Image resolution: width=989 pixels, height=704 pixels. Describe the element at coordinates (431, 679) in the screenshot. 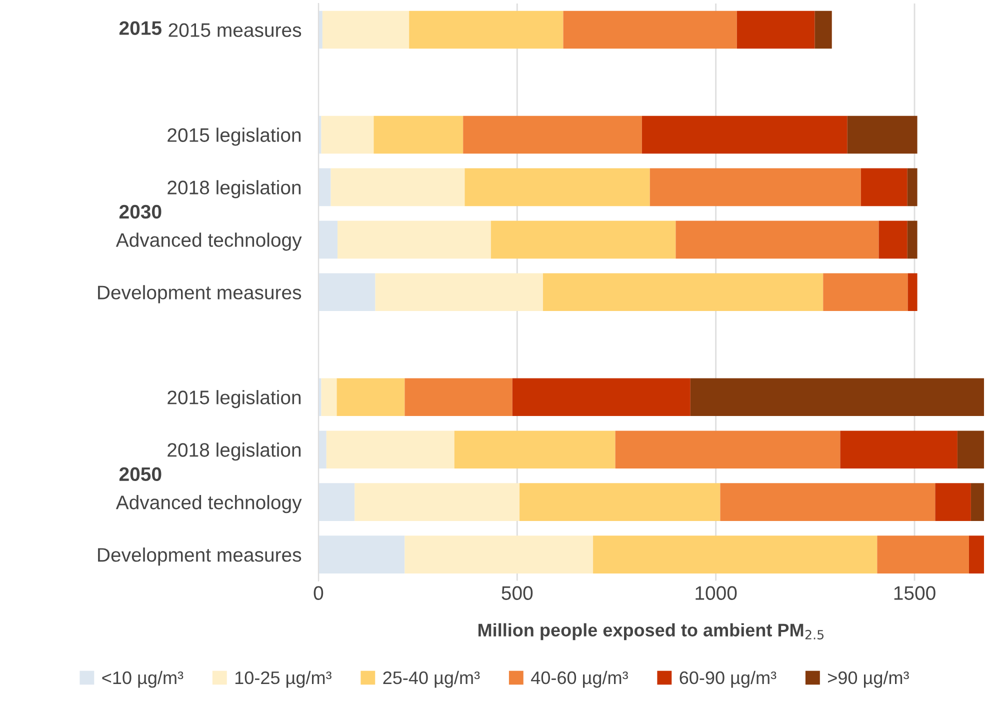

I see `legend-label: 25-40 µg/m³` at that location.